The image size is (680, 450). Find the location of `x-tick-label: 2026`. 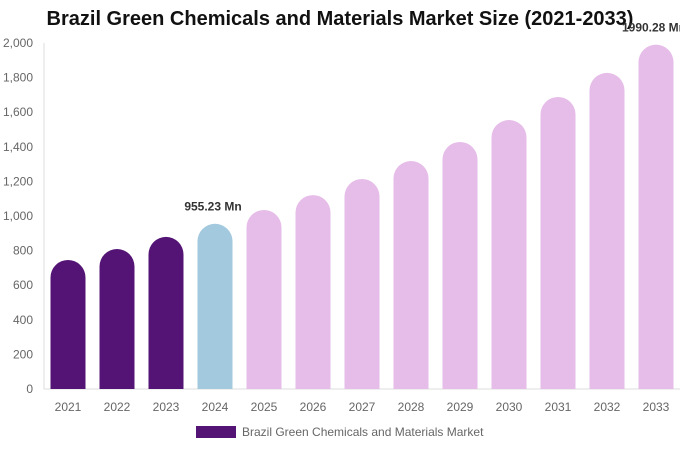

x-tick-label: 2026 is located at coordinates (313, 407).